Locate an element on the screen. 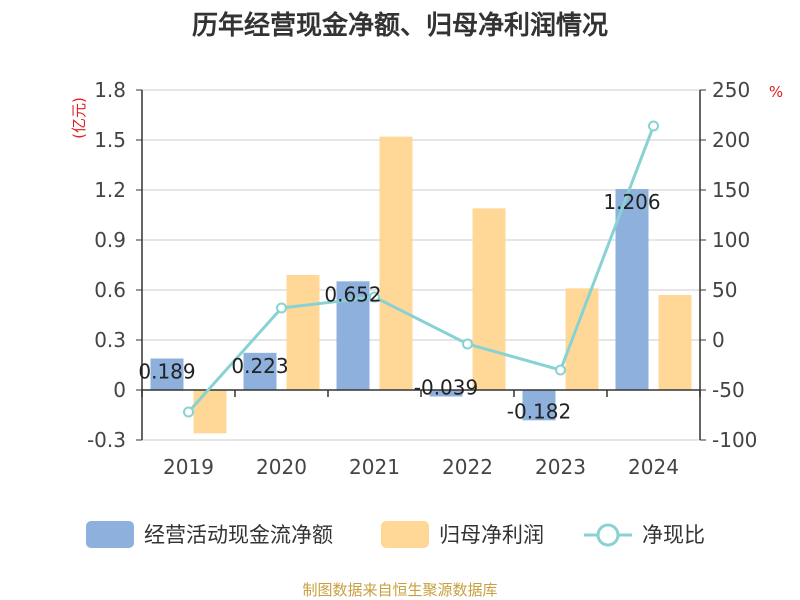 This screenshot has height=600, width=800. left-tick-label: 1.2 is located at coordinates (110, 190).